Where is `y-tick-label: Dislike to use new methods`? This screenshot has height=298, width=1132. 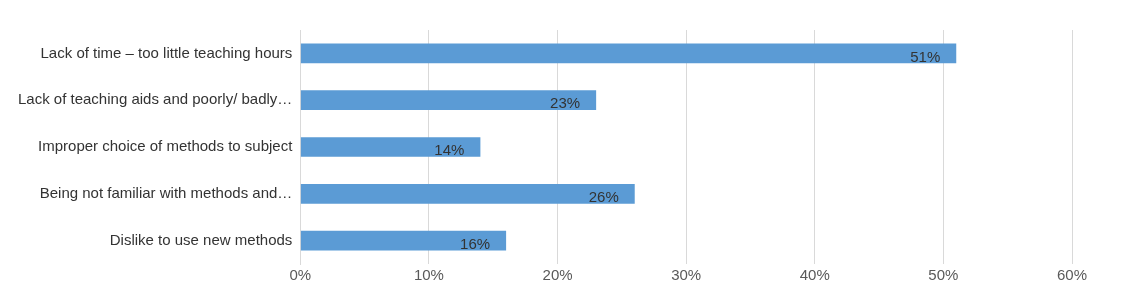
y-tick-label: Dislike to use new methods is located at coordinates (201, 239).